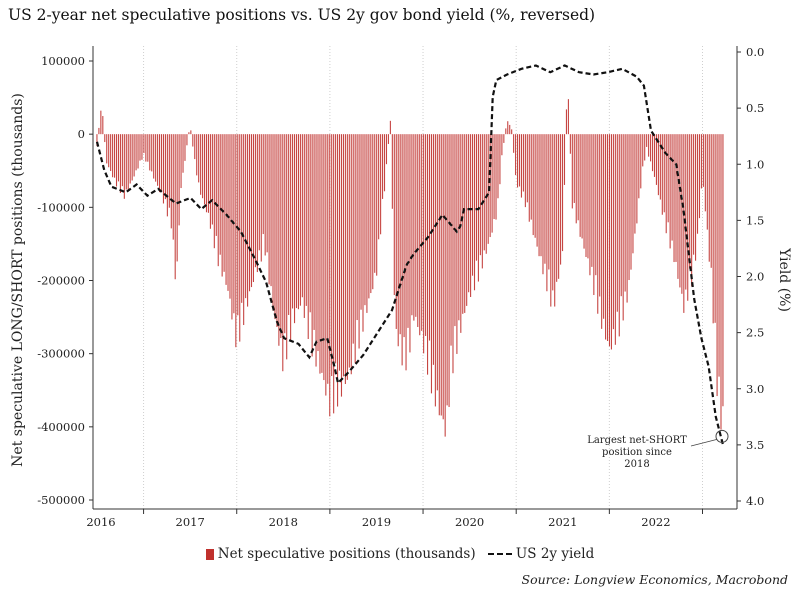 This screenshot has height=600, width=800. What do you see at coordinates (755, 277) in the screenshot?
I see `right-tick-label: 2.0` at bounding box center [755, 277].